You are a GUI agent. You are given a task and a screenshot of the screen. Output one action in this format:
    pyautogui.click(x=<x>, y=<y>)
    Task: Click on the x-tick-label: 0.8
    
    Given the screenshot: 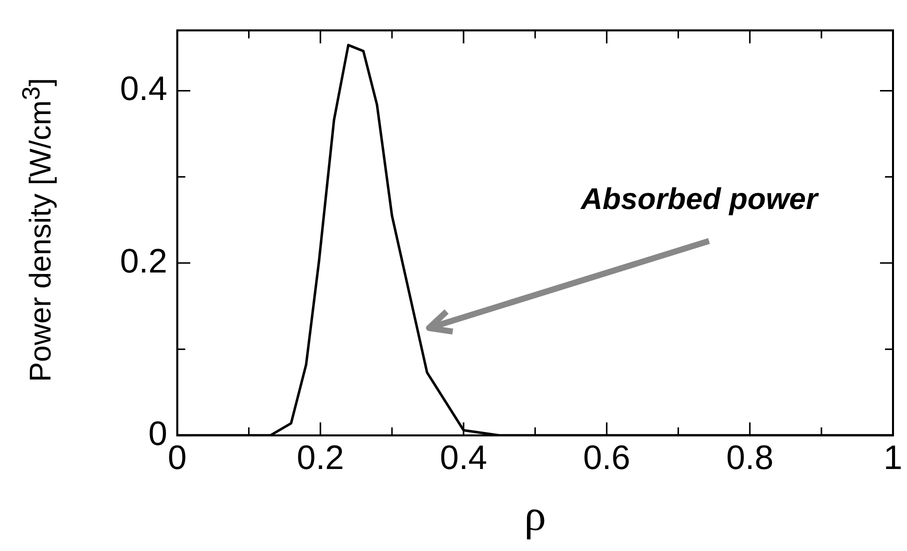 What is the action you would take?
    pyautogui.click(x=750, y=458)
    